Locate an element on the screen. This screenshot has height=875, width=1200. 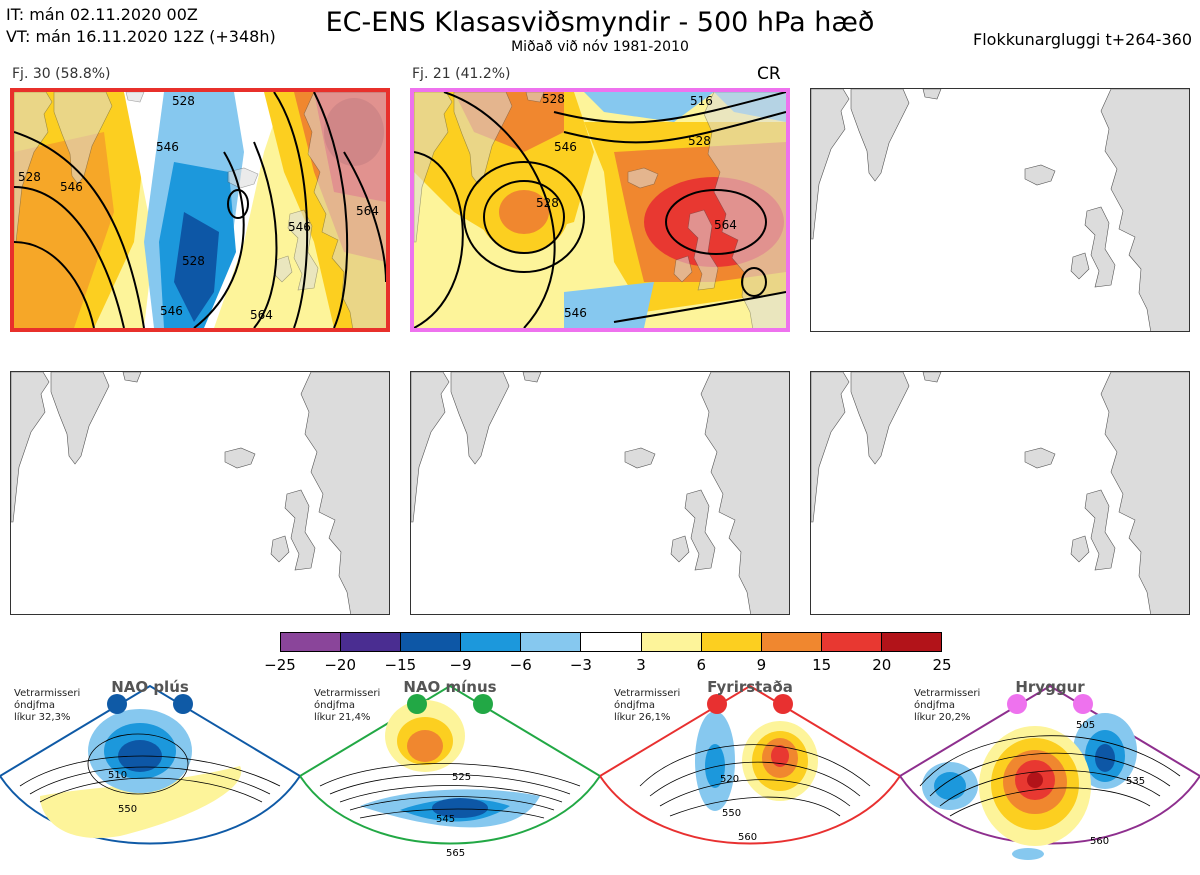
initial-time: IT: mán 02.11.2020 00Z is located at coordinates (102, 14).